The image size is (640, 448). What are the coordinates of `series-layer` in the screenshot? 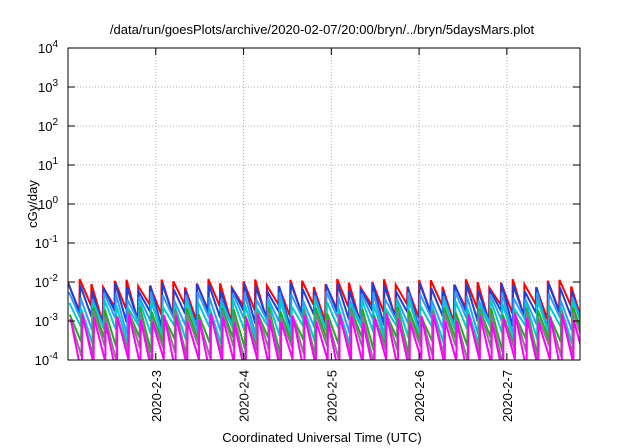 It's located at (324, 319).